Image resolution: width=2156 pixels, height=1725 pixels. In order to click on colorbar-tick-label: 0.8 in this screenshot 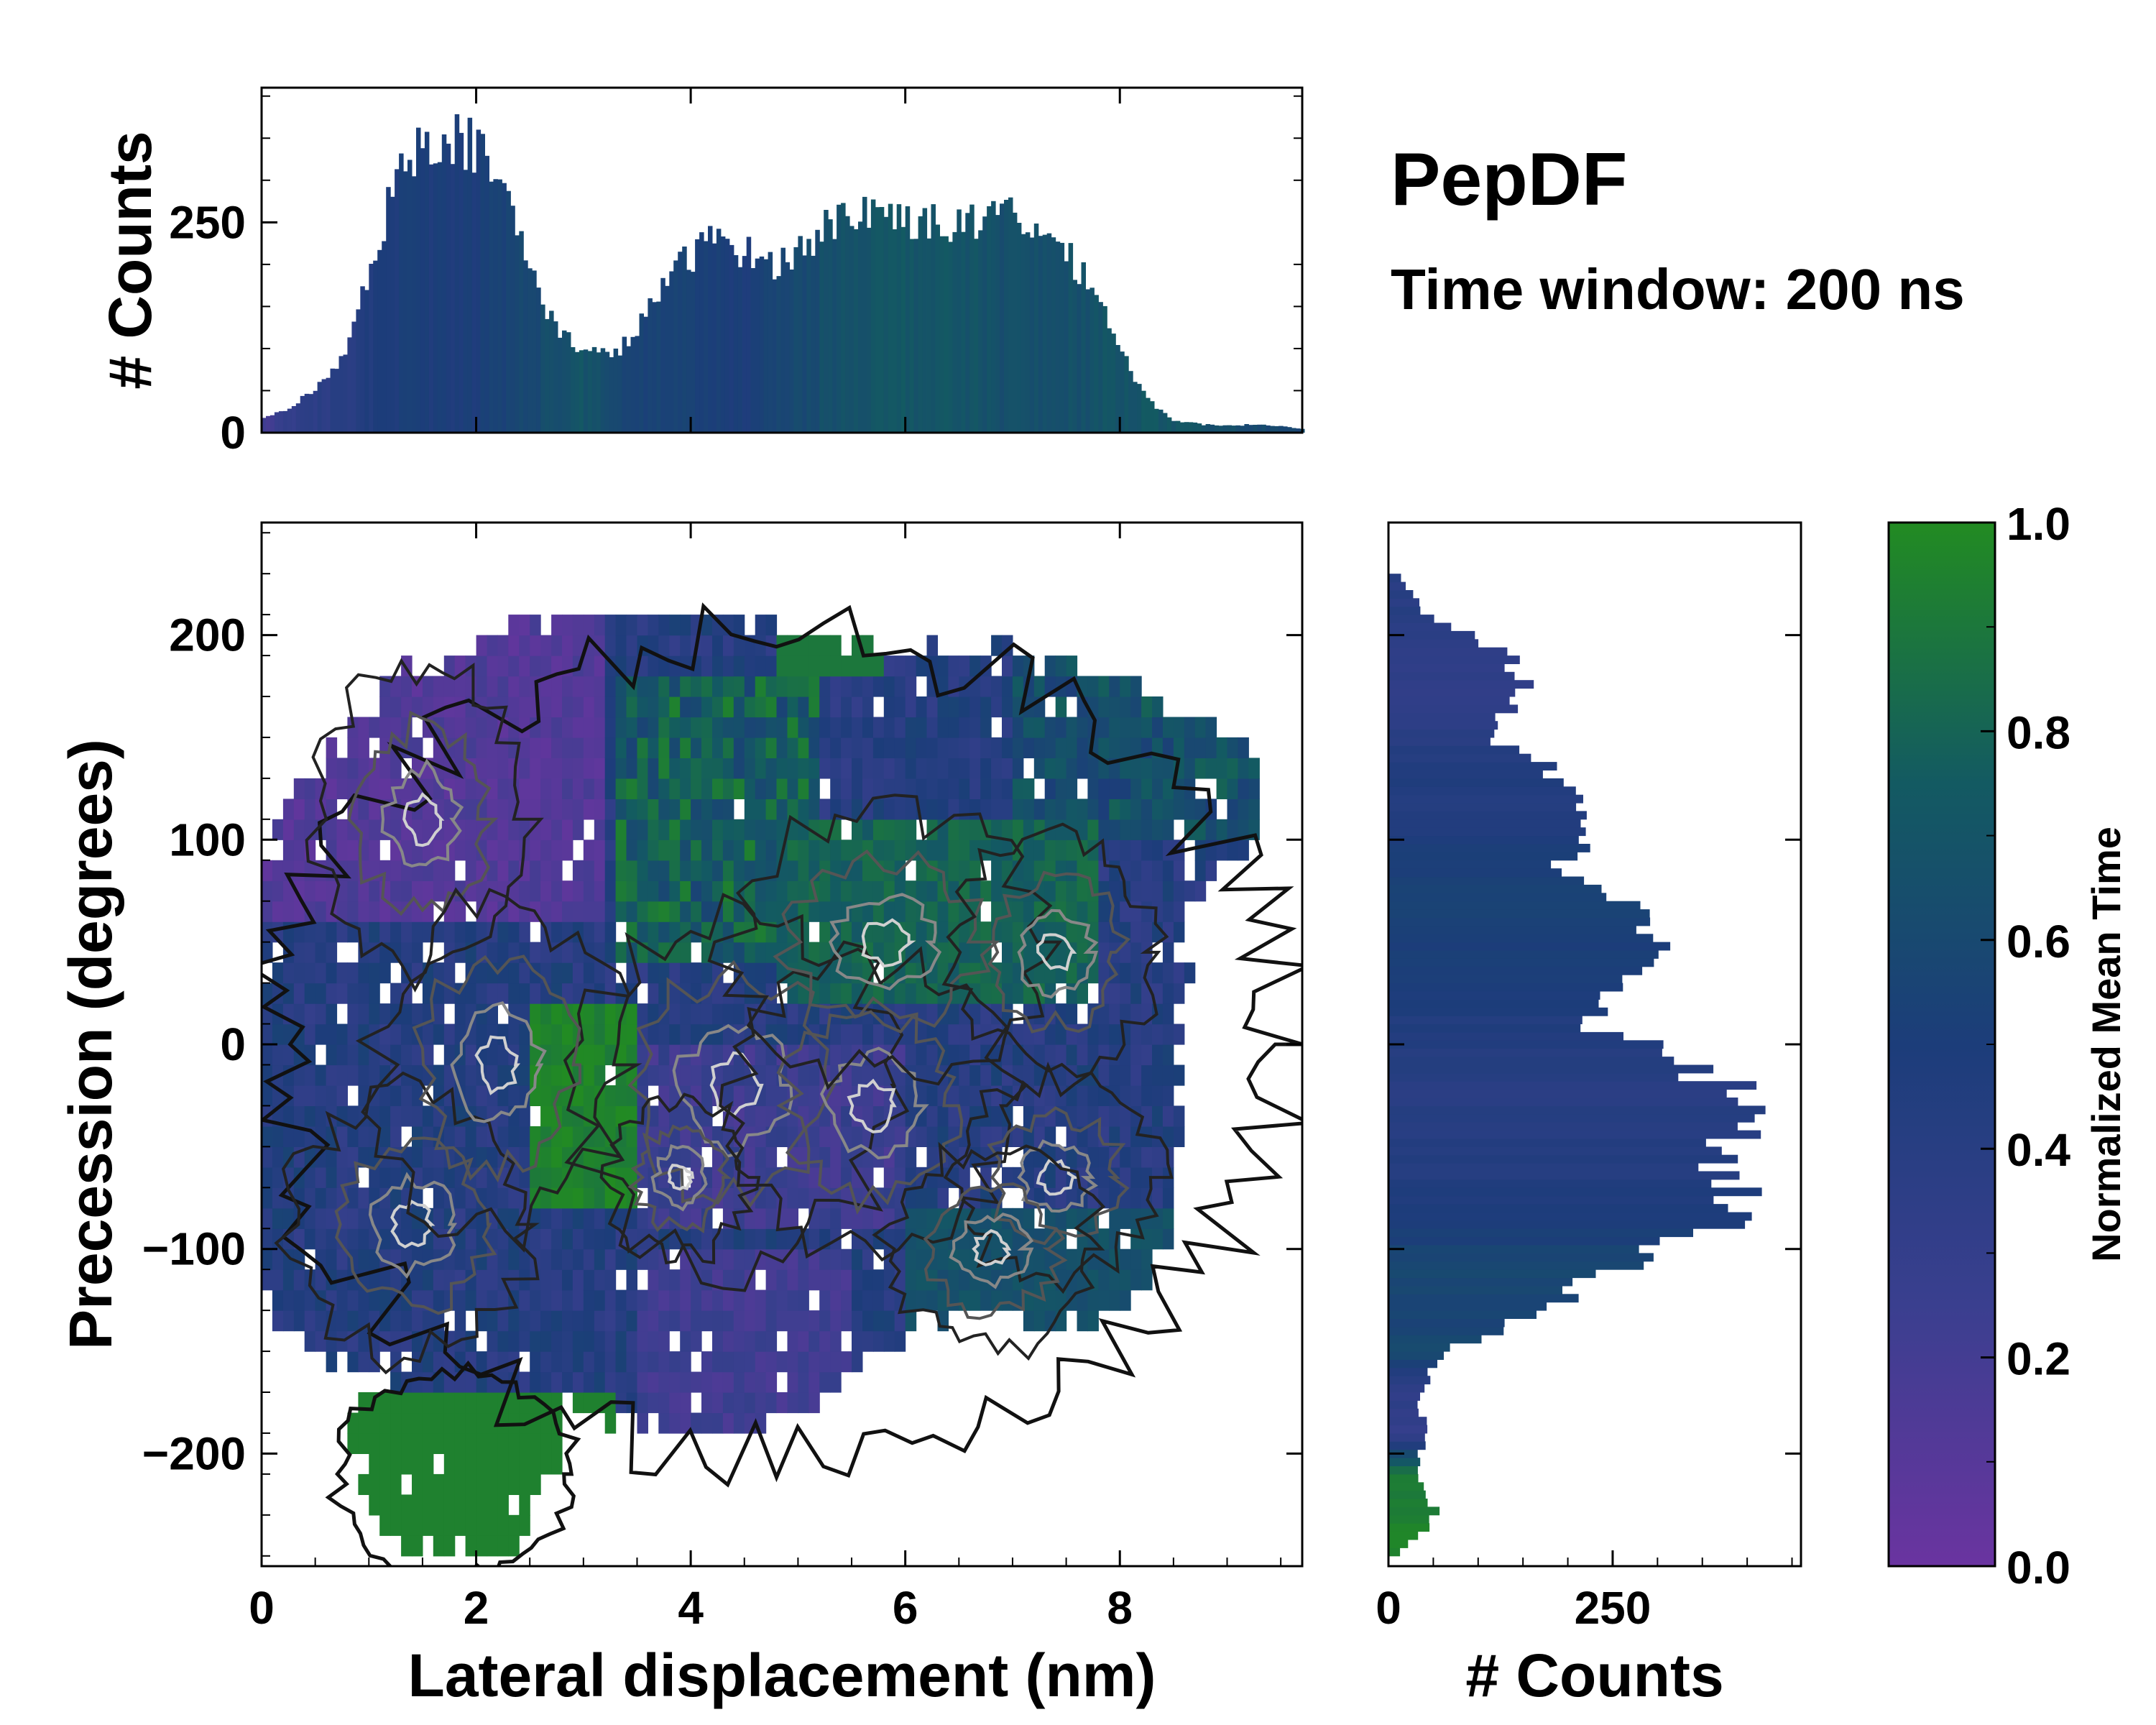, I will do `click(2038, 732)`.